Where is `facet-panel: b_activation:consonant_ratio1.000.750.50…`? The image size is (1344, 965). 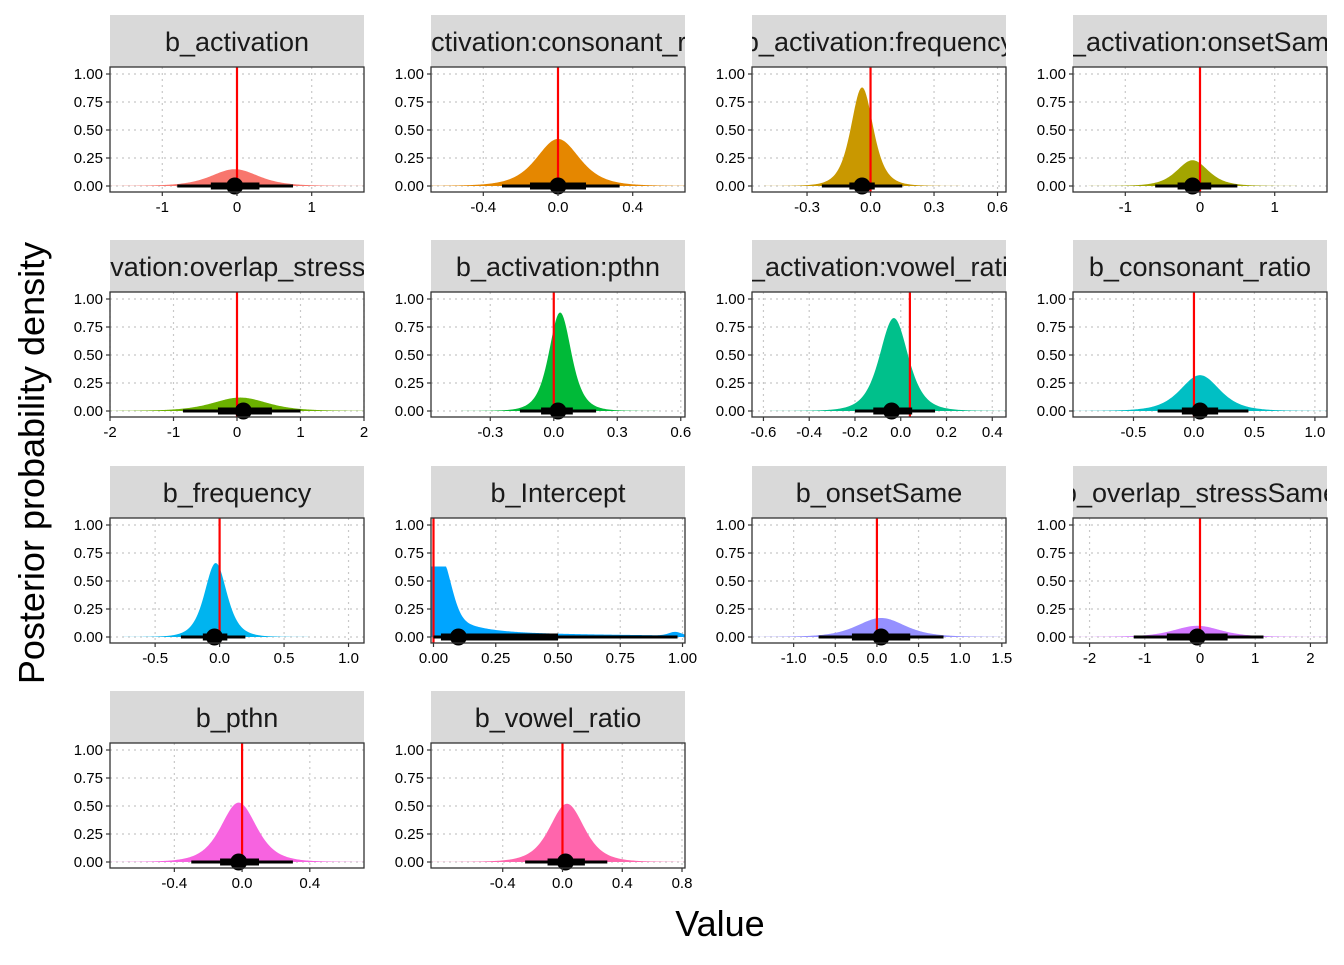 facet-panel: b_activation:consonant_ratio1.000.750.50… is located at coordinates (558, 115).